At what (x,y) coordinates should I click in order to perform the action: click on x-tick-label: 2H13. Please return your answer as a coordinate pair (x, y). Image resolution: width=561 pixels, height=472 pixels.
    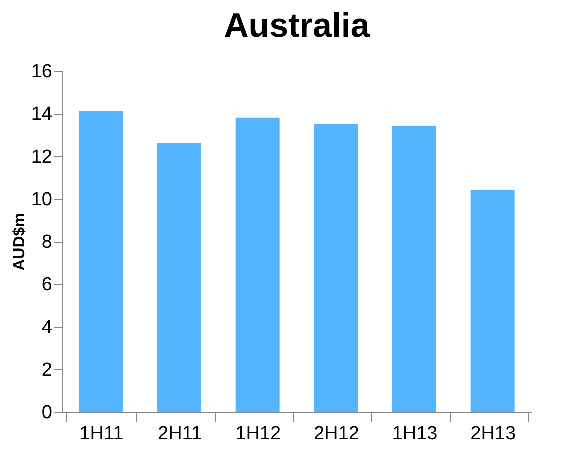
    Looking at the image, I should click on (493, 434).